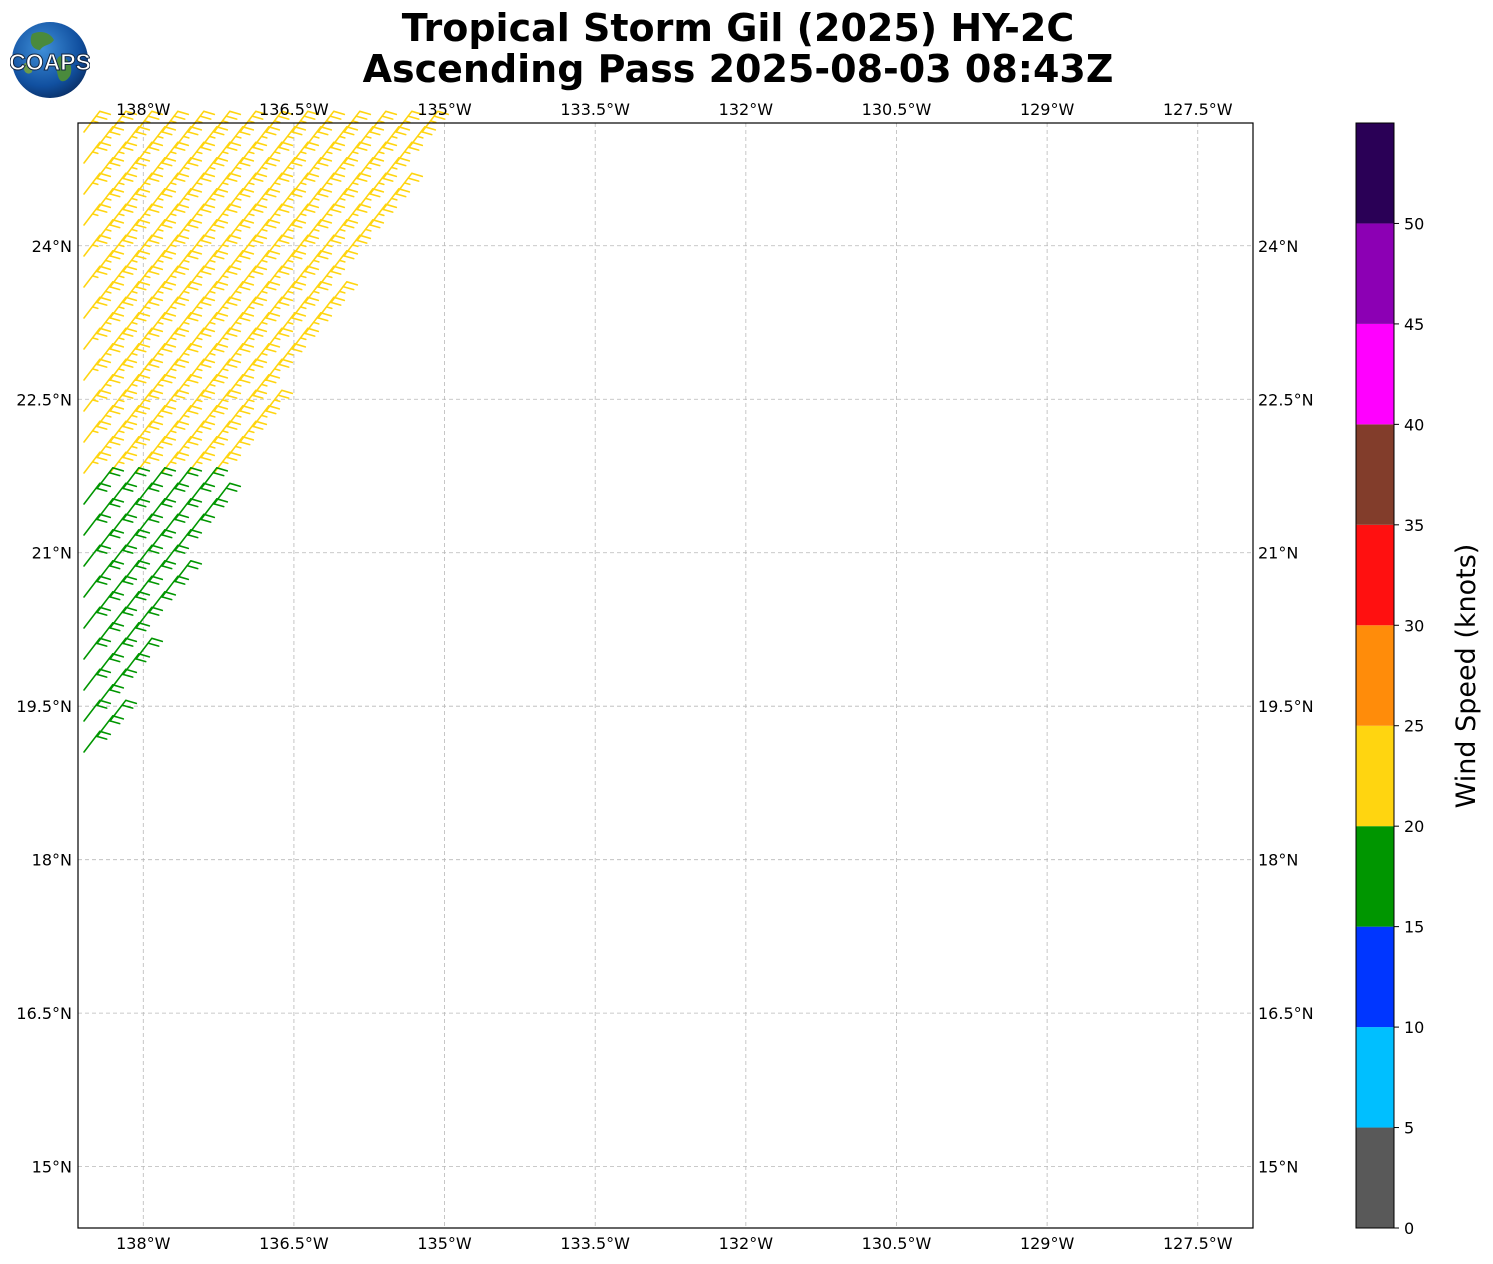  Describe the element at coordinates (897, 1243) in the screenshot. I see `lon-tick-label-bottom: 130.5°W` at that location.